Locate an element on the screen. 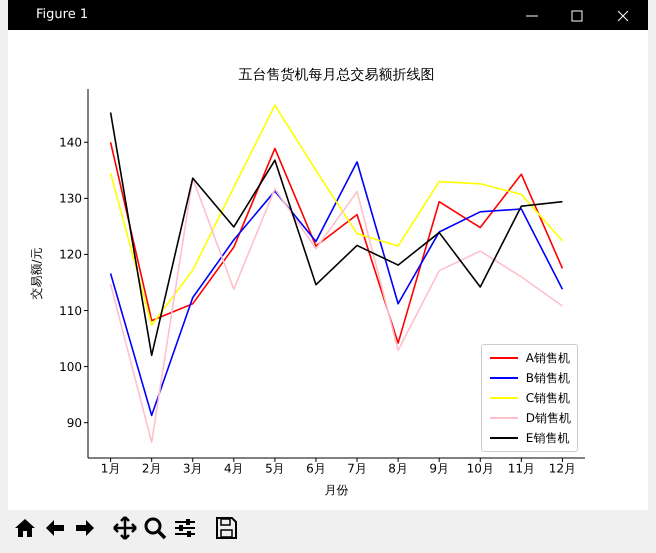  x-tick-label: 8月 is located at coordinates (398, 469).